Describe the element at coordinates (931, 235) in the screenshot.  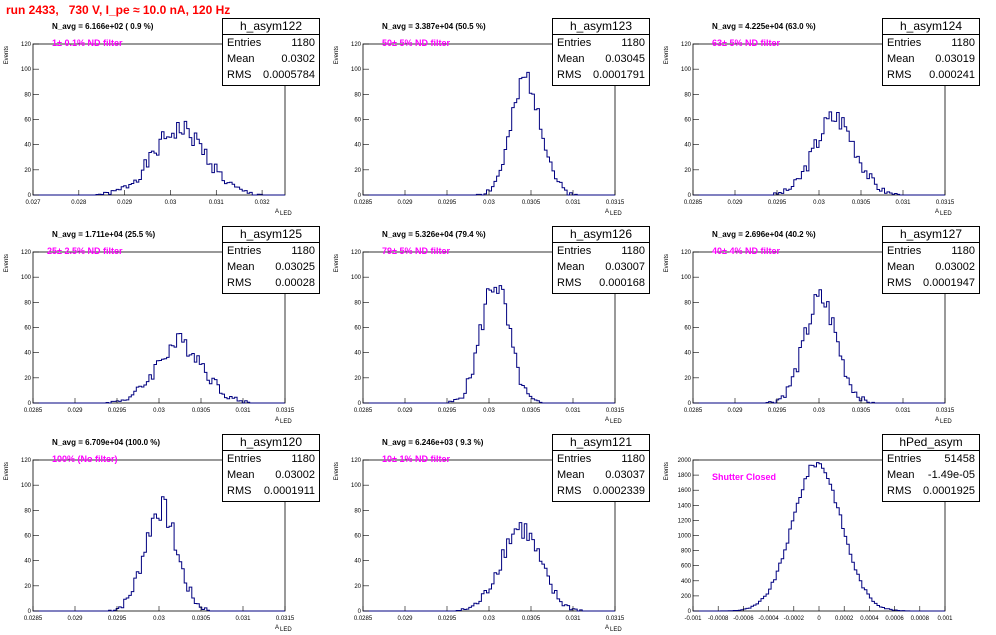
I see `histogram-name: h_asym127` at that location.